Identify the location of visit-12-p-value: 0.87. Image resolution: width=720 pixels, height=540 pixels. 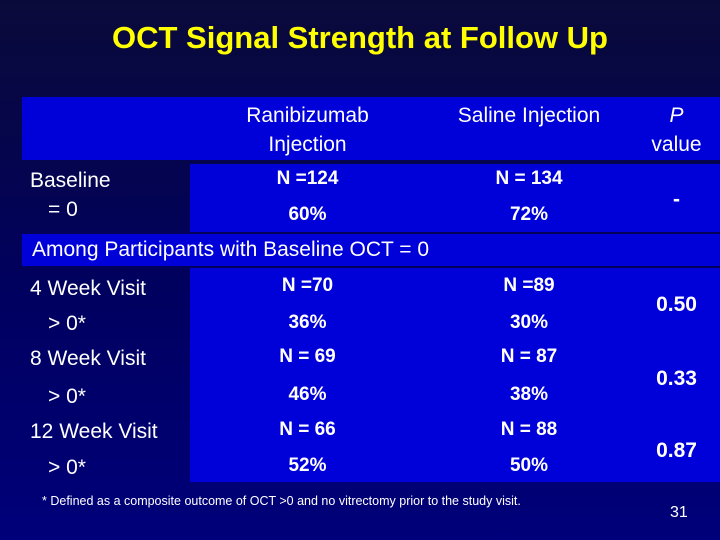
(676, 450).